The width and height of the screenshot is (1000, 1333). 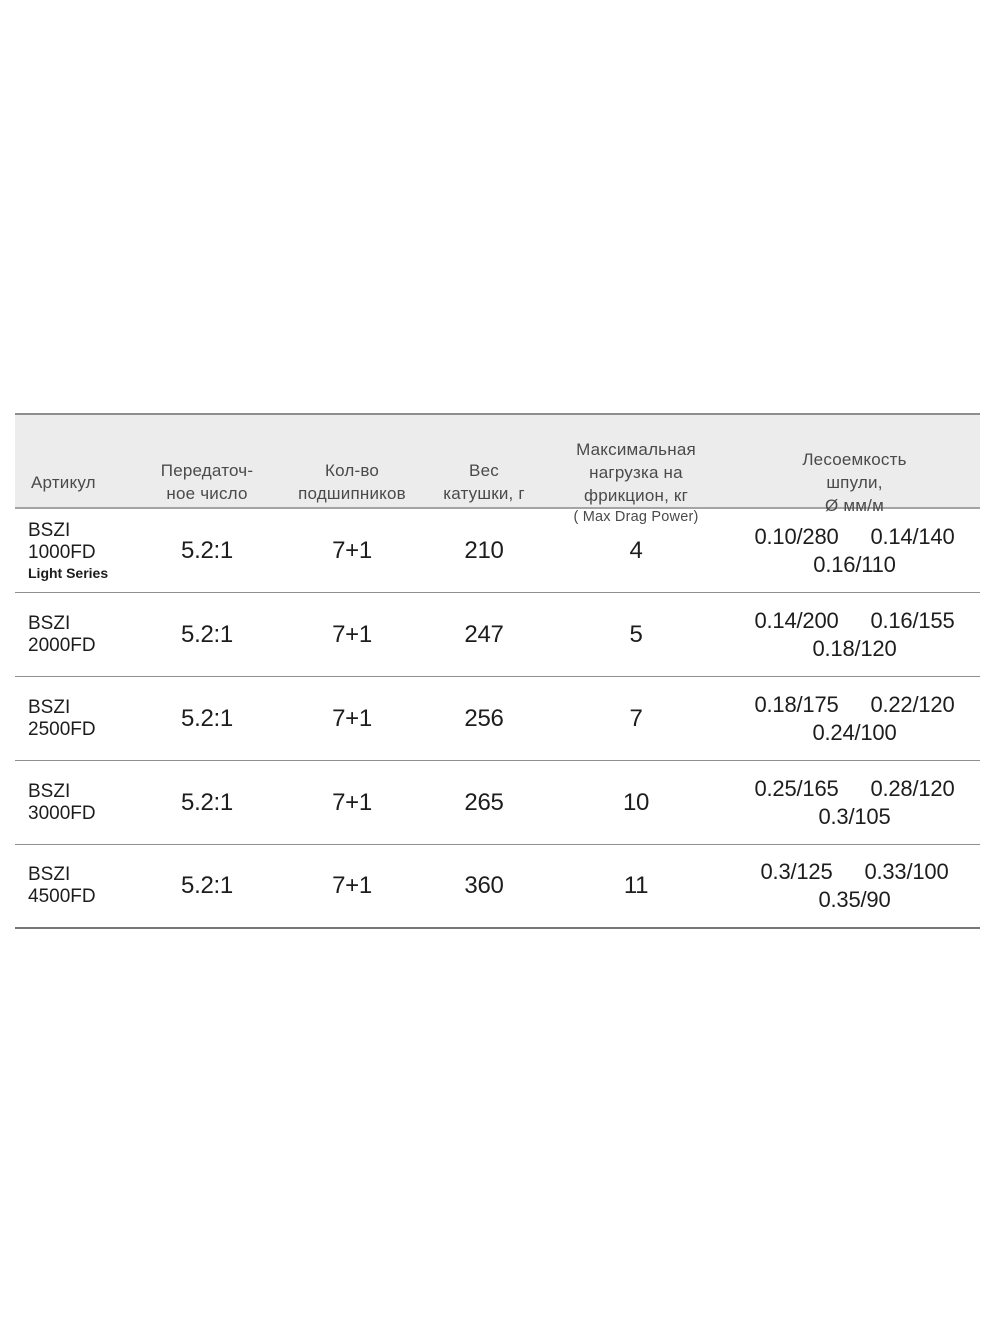 What do you see at coordinates (636, 885) in the screenshot?
I see `cell-max-drag: 11` at bounding box center [636, 885].